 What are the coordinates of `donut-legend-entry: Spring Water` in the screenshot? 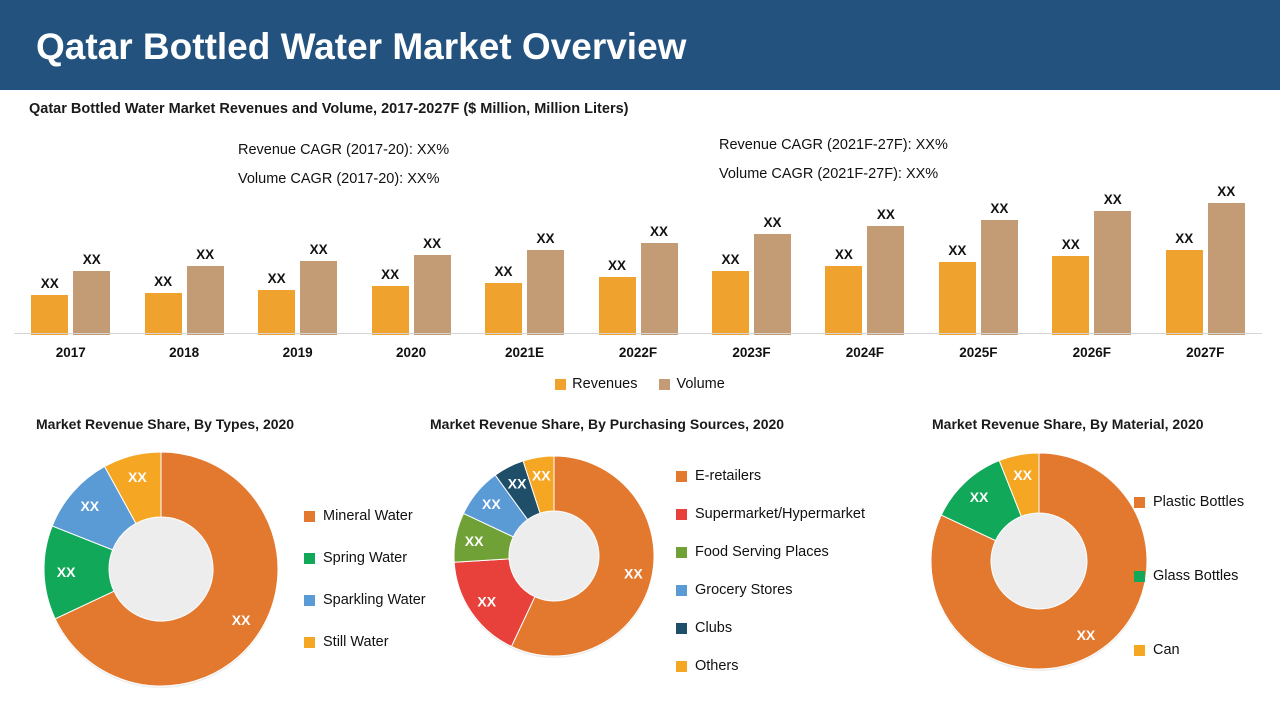 It's located at (365, 558).